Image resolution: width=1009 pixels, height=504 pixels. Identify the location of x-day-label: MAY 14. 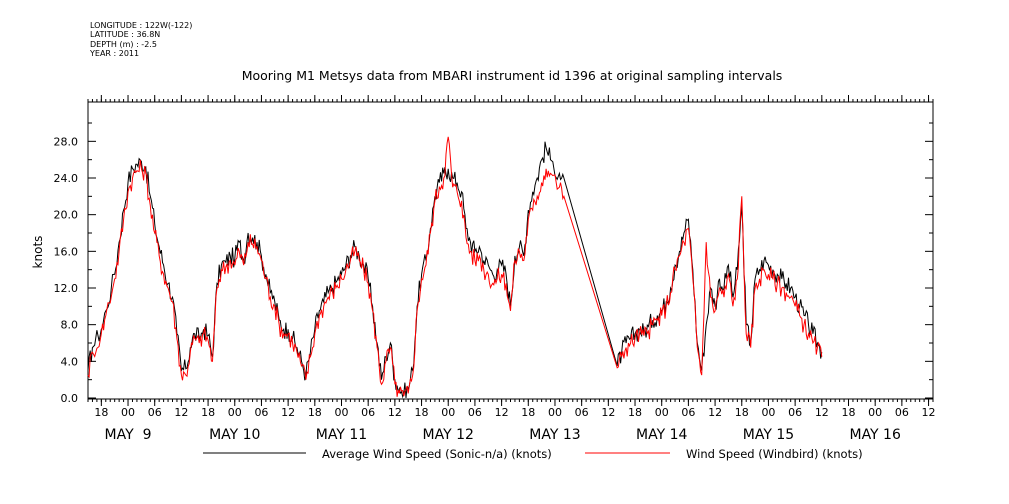
(661, 435).